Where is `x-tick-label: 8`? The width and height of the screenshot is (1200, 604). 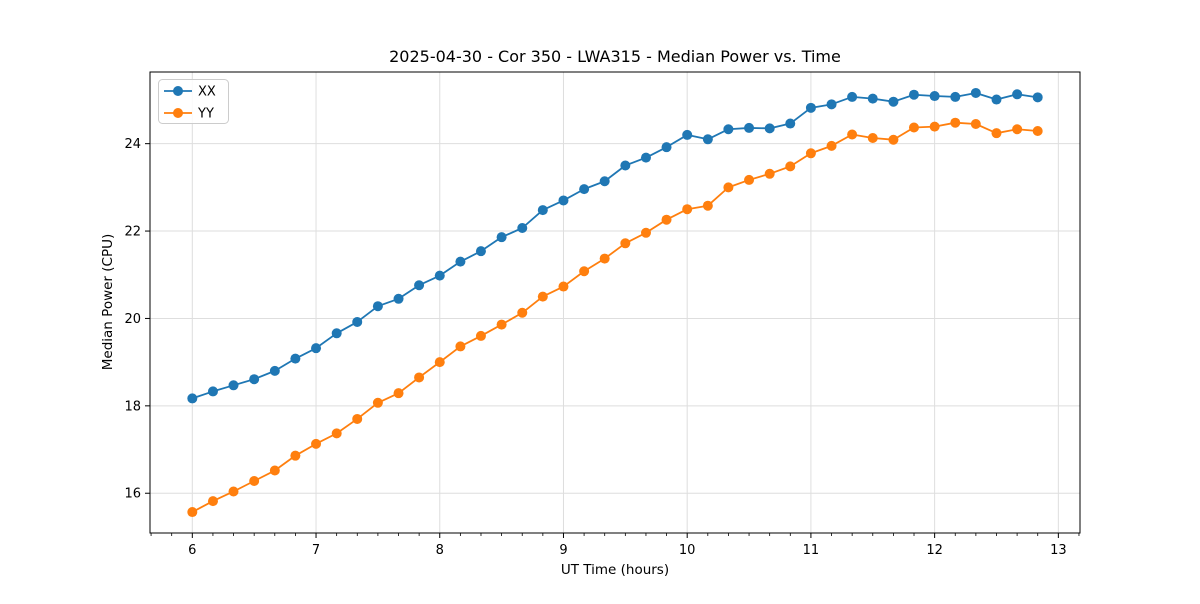
x-tick-label: 8 is located at coordinates (440, 550).